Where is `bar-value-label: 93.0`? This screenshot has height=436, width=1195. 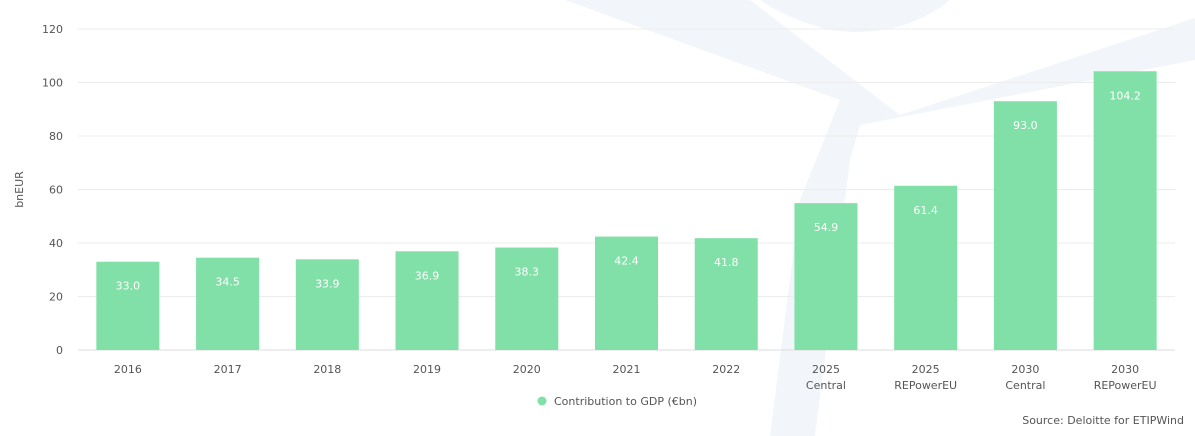
bar-value-label: 93.0 is located at coordinates (1025, 125).